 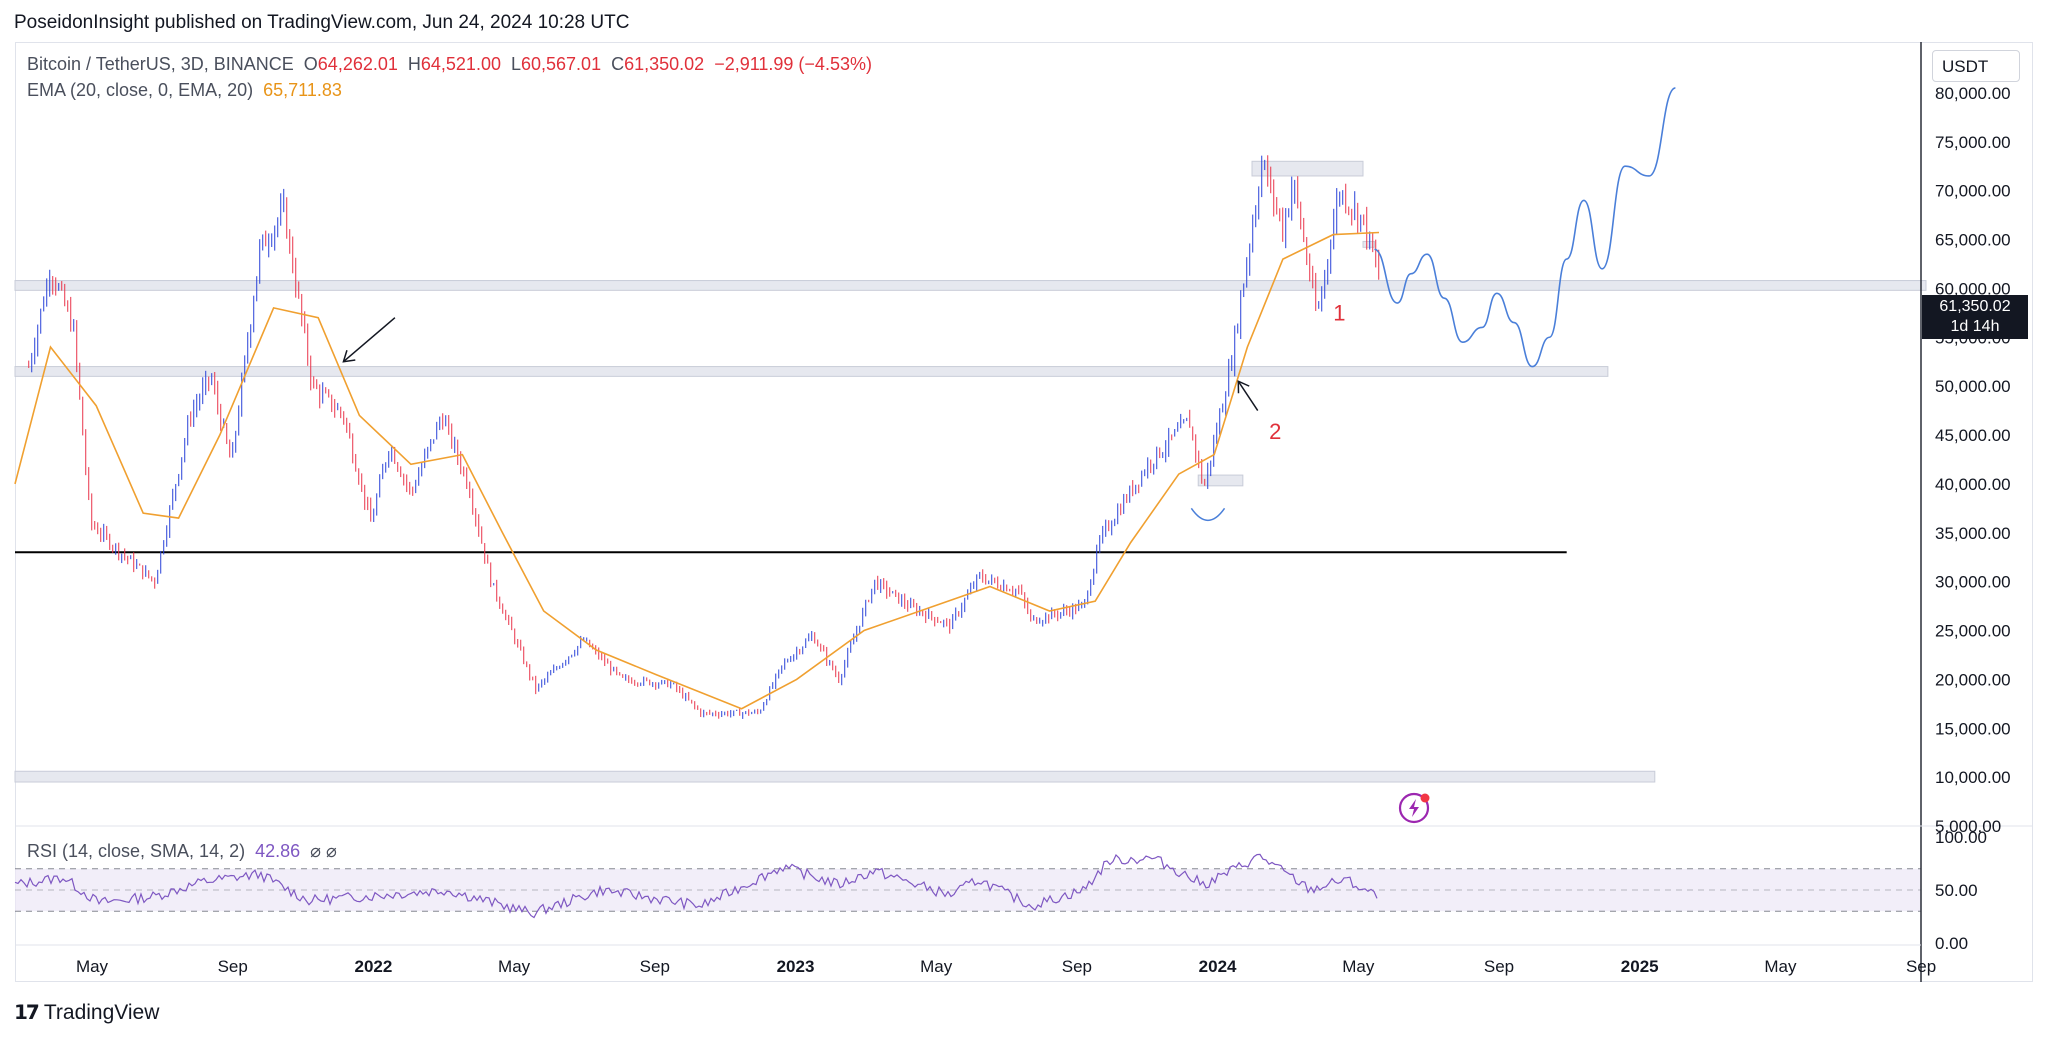 I want to click on y-tick-1: 80,000.00, so click(x=1973, y=93).